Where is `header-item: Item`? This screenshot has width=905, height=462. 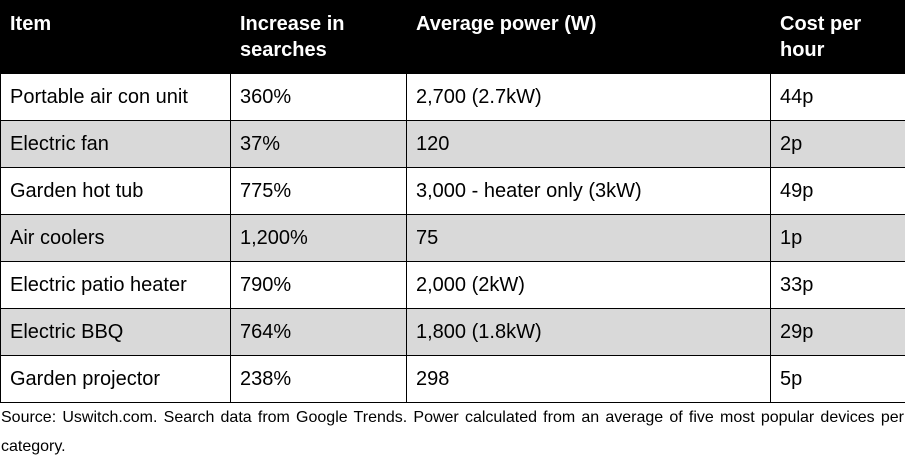
header-item: Item is located at coordinates (115, 37).